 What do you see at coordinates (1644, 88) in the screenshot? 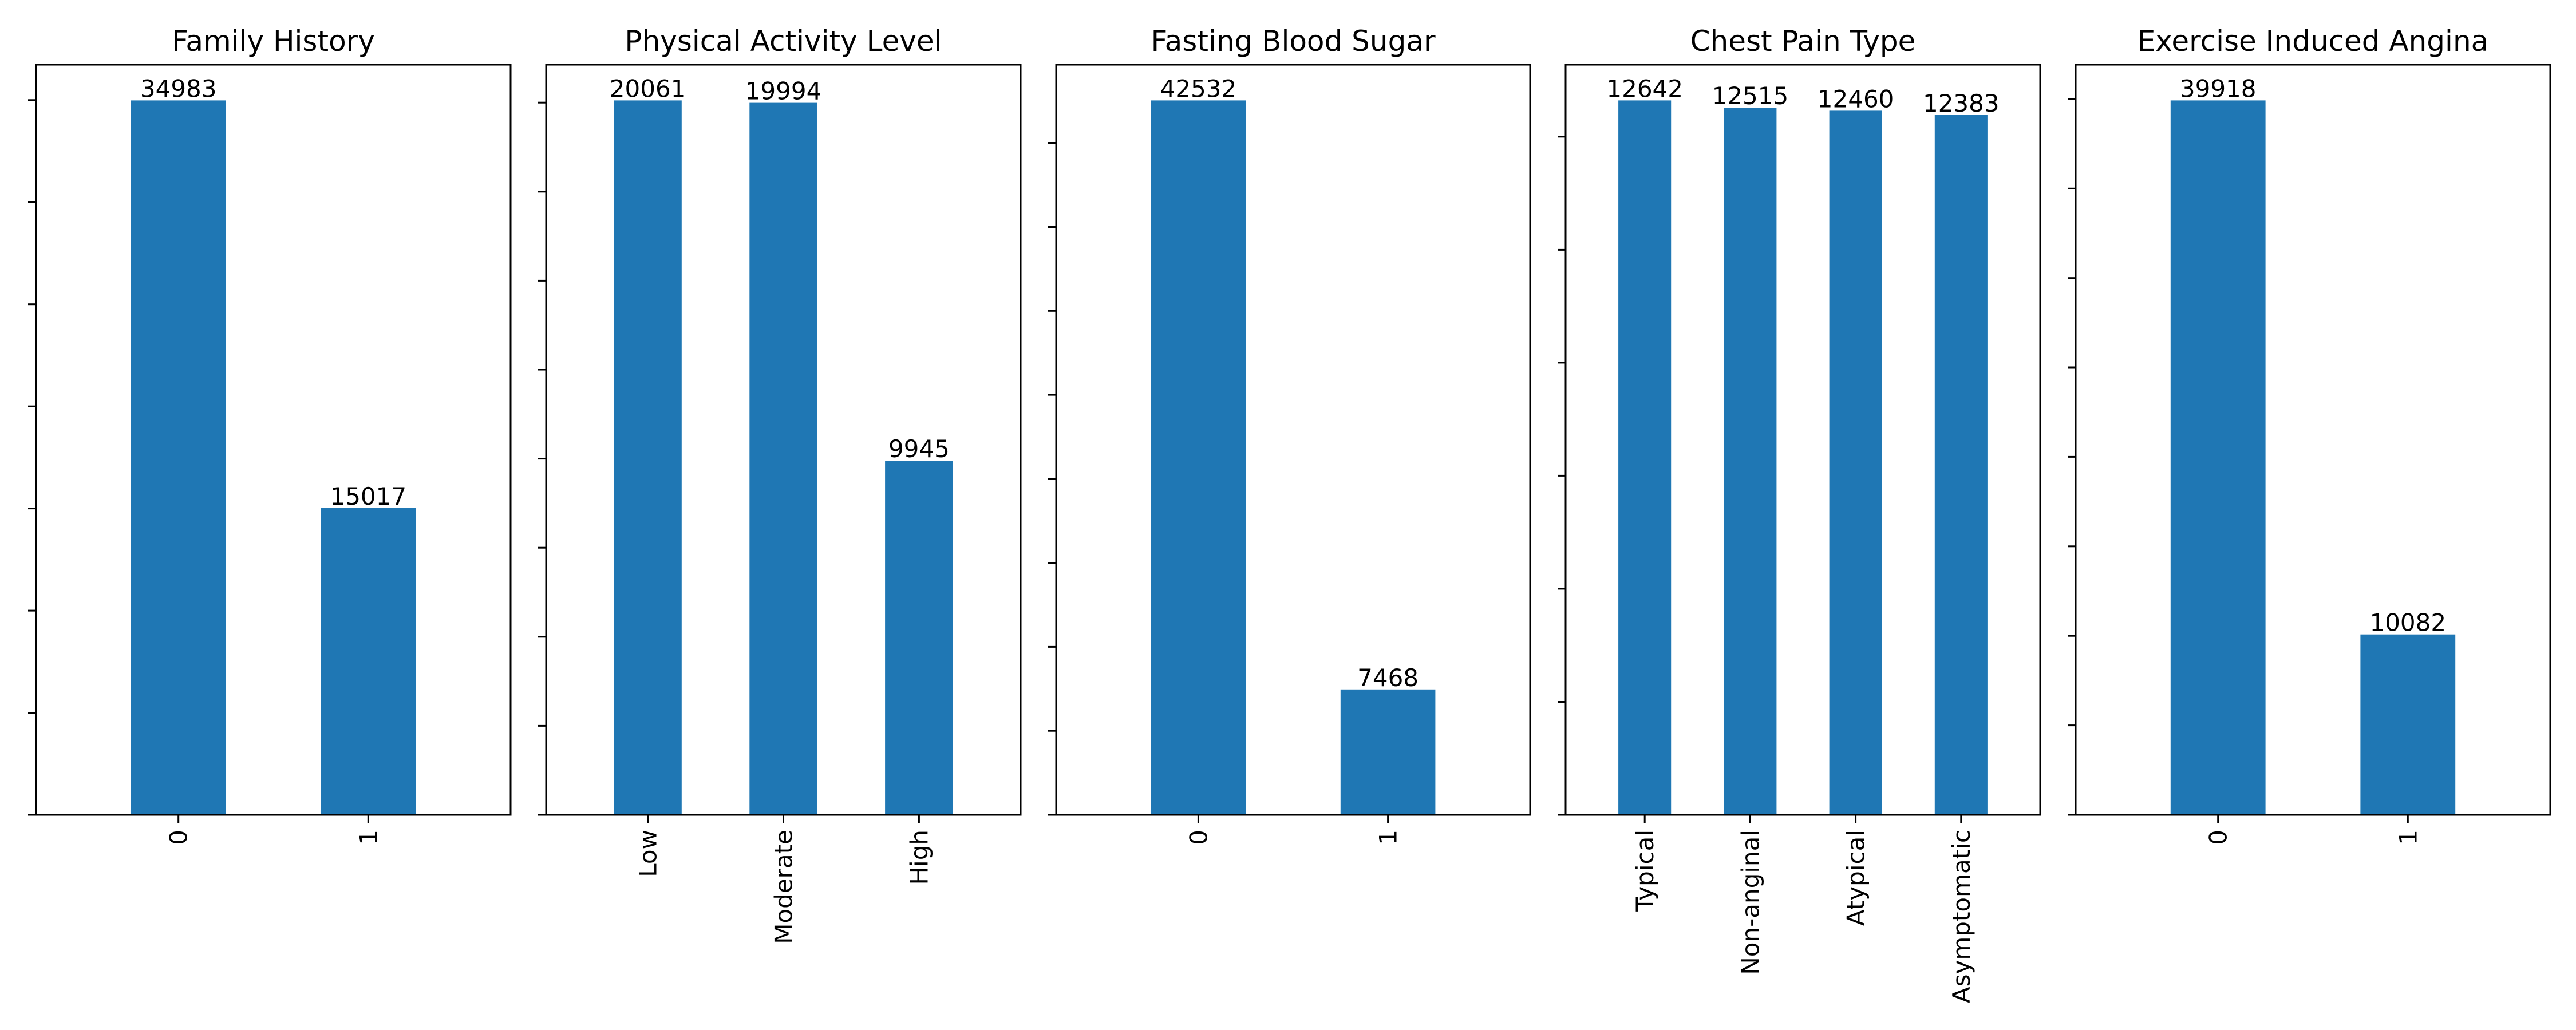
I see `bar-value-label: 12642` at bounding box center [1644, 88].